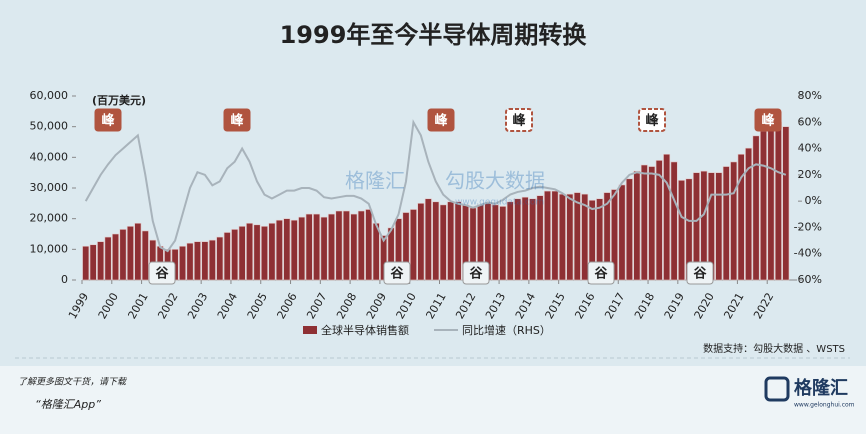 The width and height of the screenshot is (866, 434). I want to click on y-tick-label: 30,000, so click(49, 187).